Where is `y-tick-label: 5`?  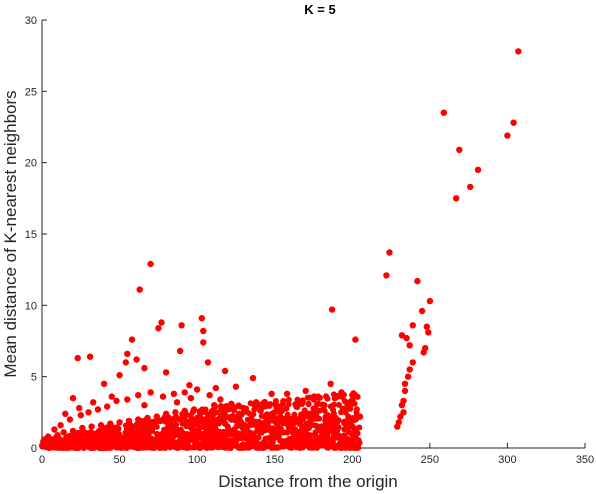 y-tick-label: 5 is located at coordinates (34, 378).